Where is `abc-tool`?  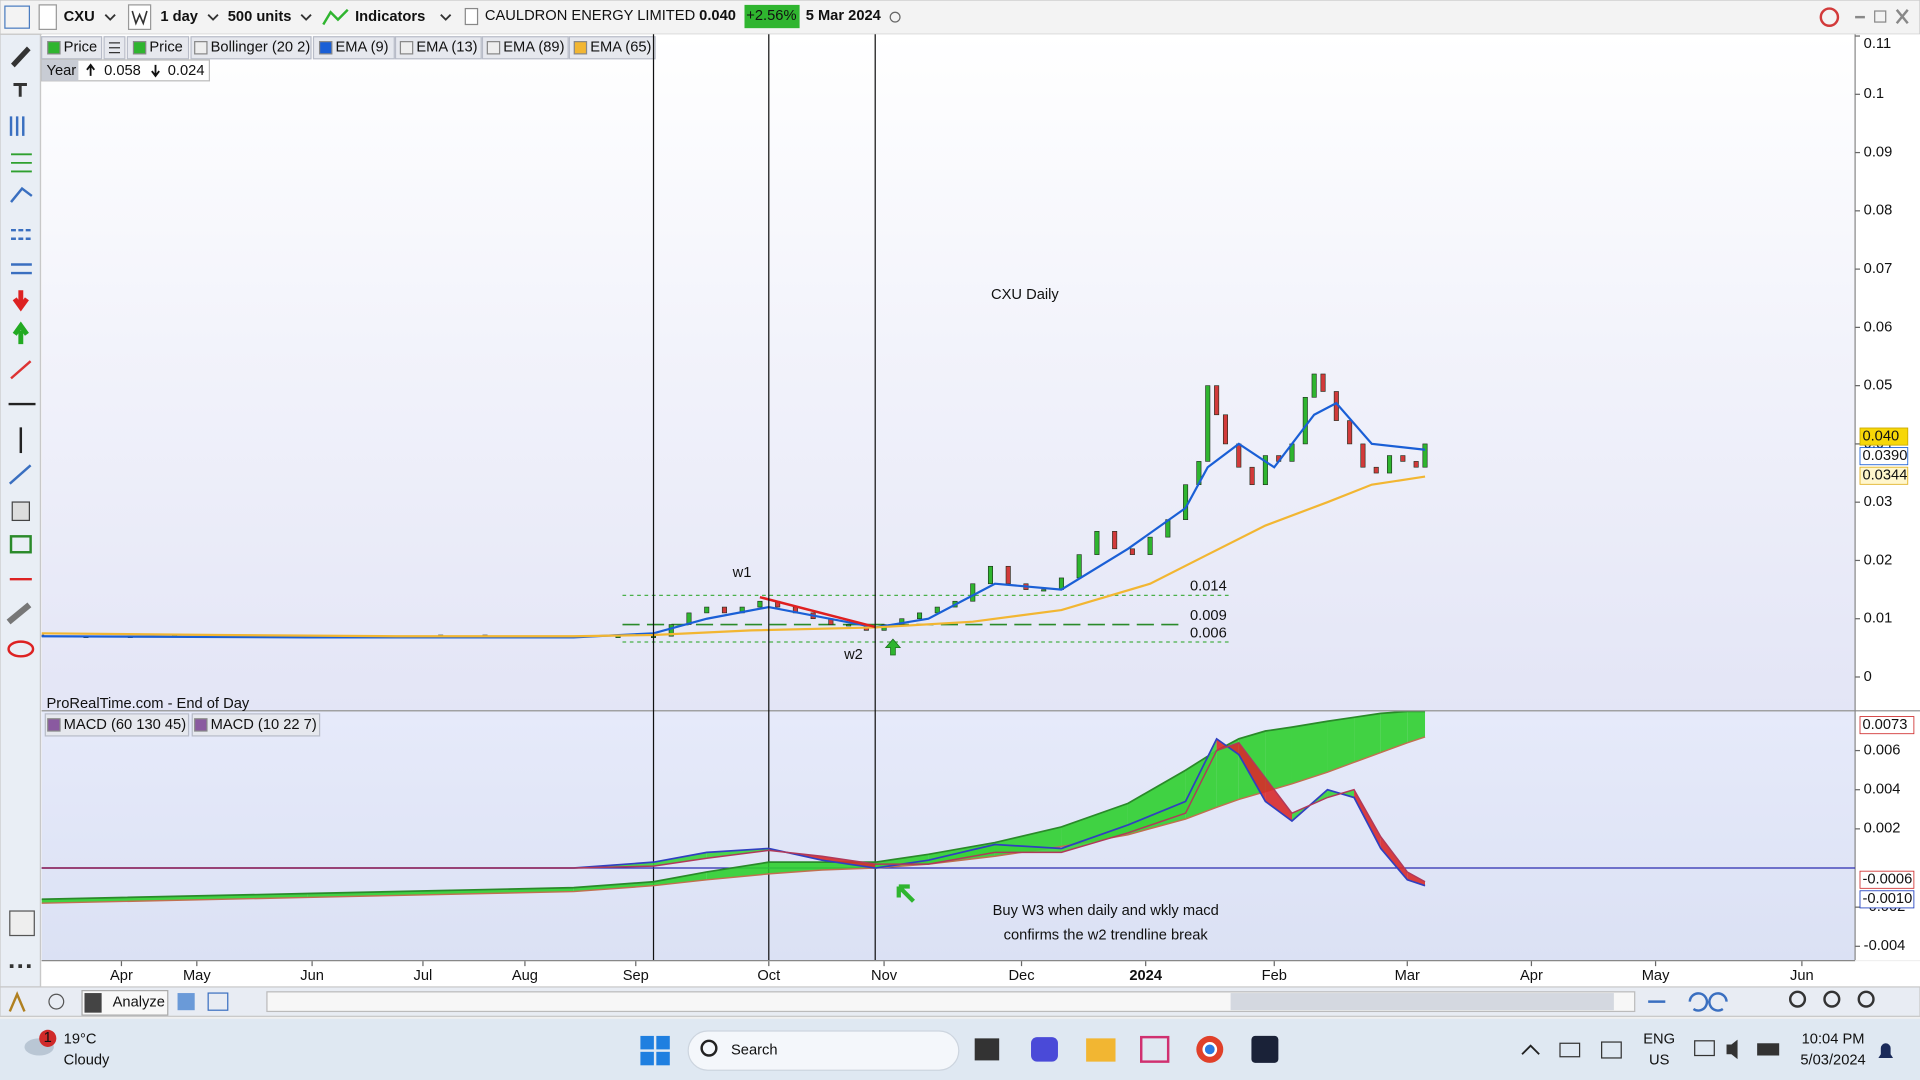 abc-tool is located at coordinates (20, 474).